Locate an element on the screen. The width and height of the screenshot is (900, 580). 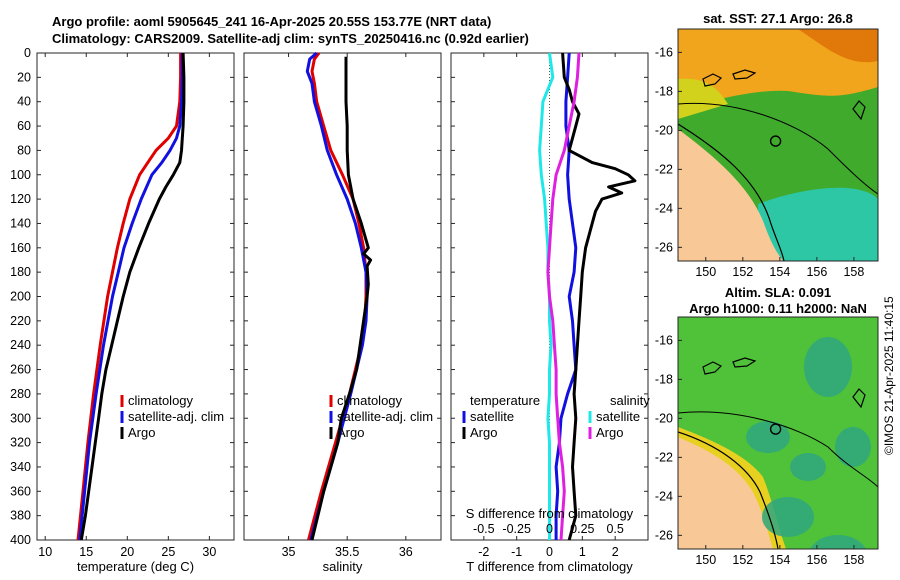
series-line-satellite-adj-clim is located at coordinates (131, 297).